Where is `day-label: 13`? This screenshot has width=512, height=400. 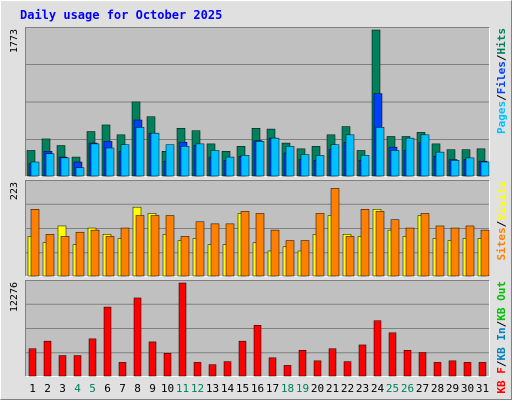 day-label: 13 is located at coordinates (212, 388).